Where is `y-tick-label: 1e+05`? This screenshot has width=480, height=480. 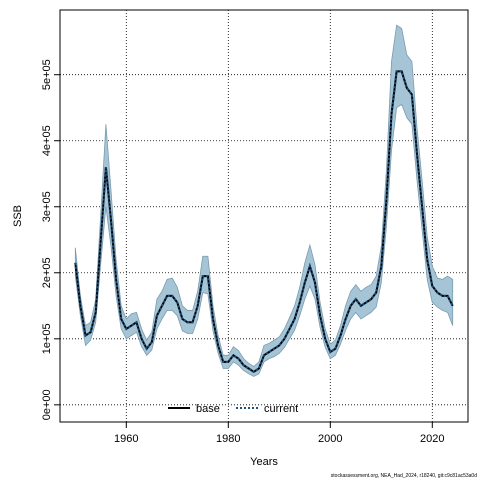
y-tick-label: 1e+05 is located at coordinates (47, 338).